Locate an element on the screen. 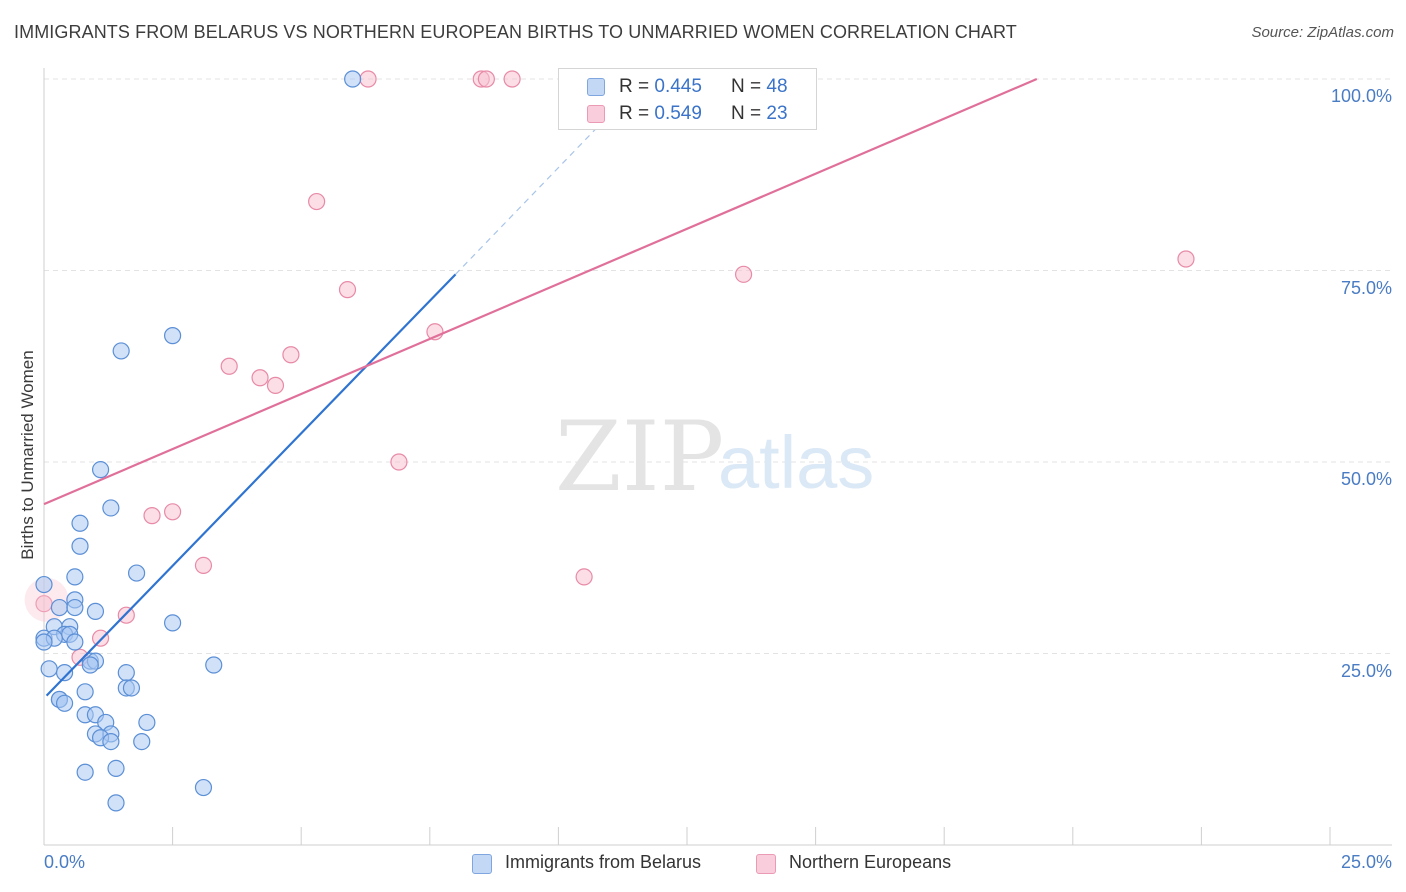 This screenshot has width=1406, height=892. watermark-atlas: atlas is located at coordinates (796, 462).